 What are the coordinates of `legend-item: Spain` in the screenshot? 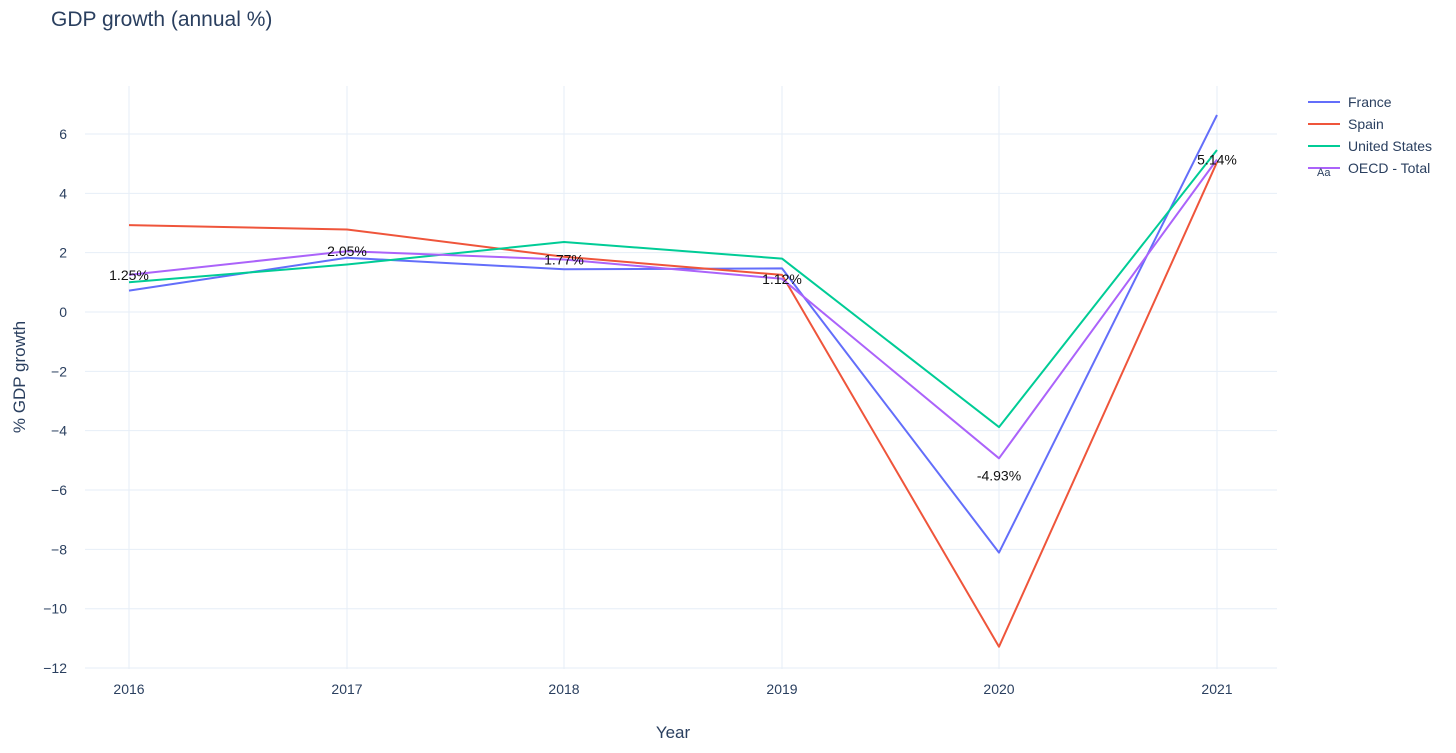 It's located at (1346, 124).